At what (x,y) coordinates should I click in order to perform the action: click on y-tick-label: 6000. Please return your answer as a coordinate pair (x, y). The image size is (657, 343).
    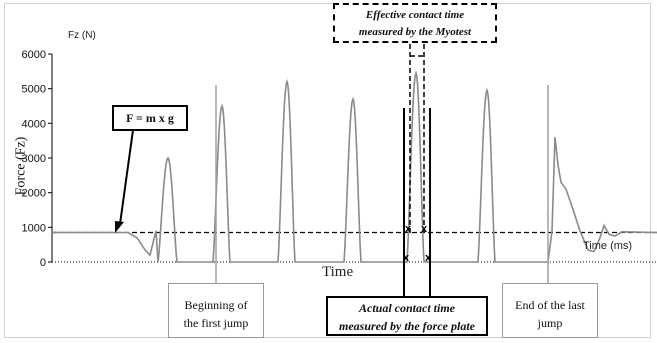
    Looking at the image, I should click on (34, 55).